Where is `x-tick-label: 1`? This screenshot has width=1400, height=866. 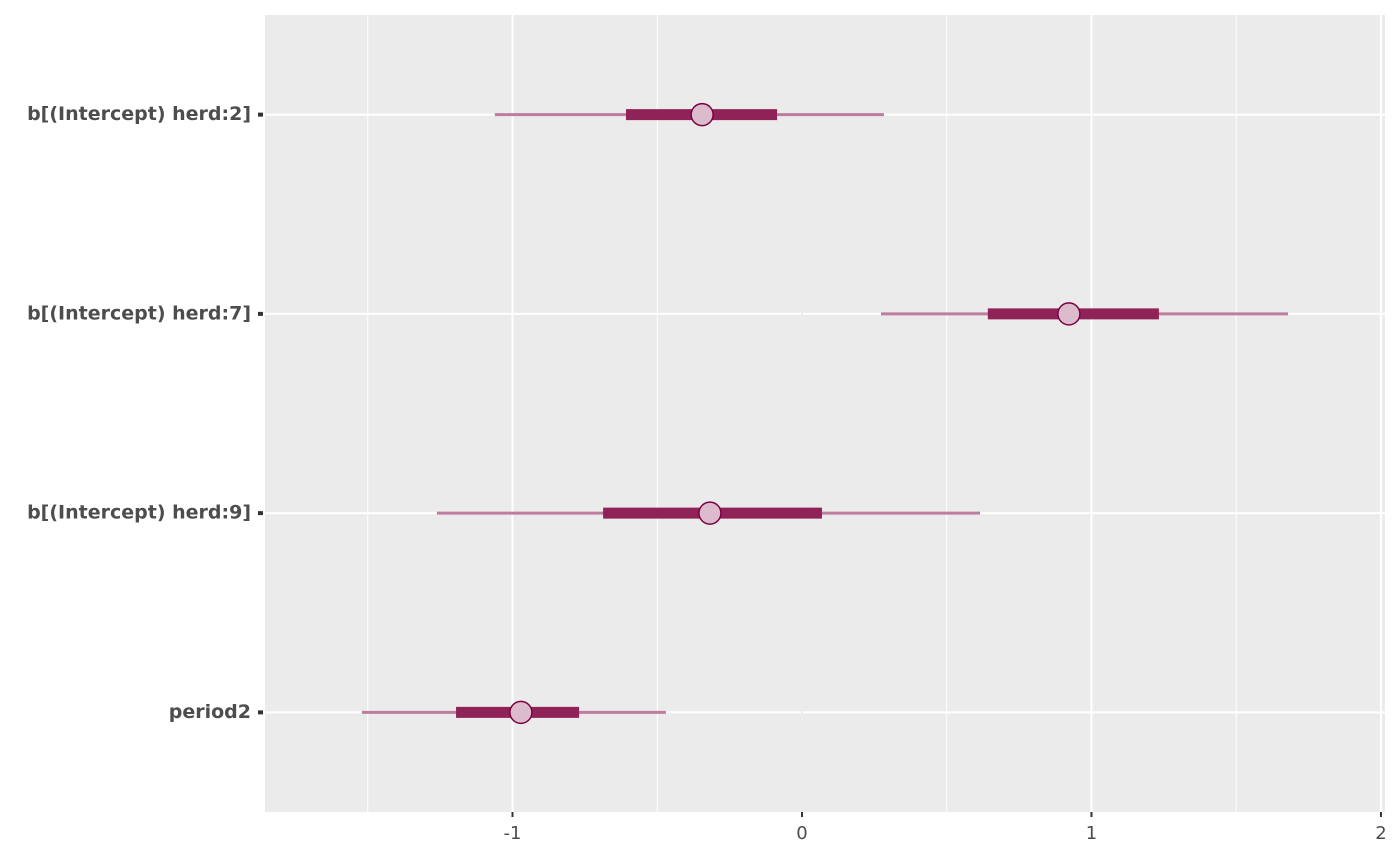 x-tick-label: 1 is located at coordinates (1091, 833).